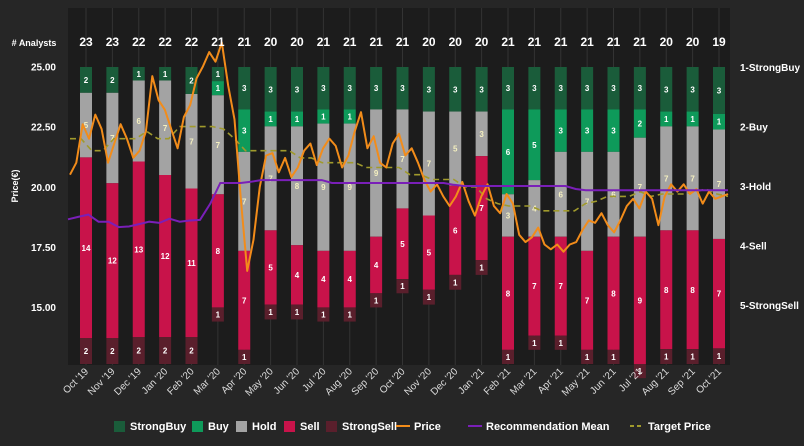 The image size is (804, 446). What do you see at coordinates (165, 256) in the screenshot?
I see `bar-value-label: 12` at bounding box center [165, 256].